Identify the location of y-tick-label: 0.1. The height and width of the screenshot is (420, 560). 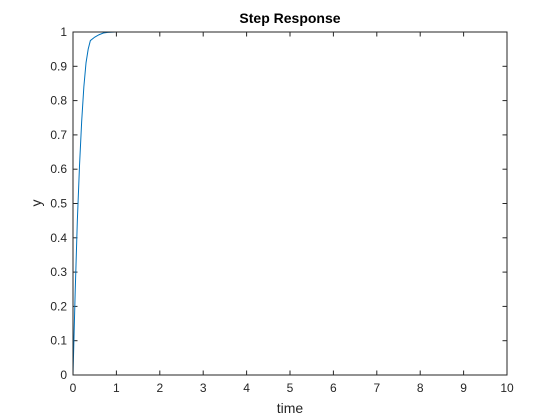
(58, 341).